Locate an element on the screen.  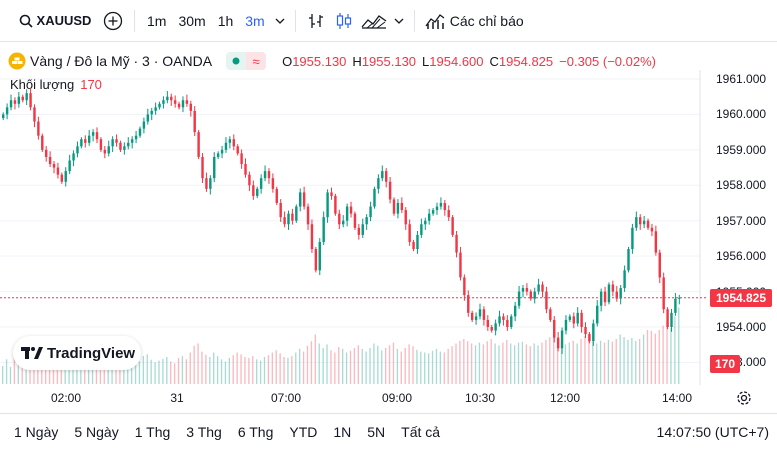
chart-type-dropdown is located at coordinates (399, 21).